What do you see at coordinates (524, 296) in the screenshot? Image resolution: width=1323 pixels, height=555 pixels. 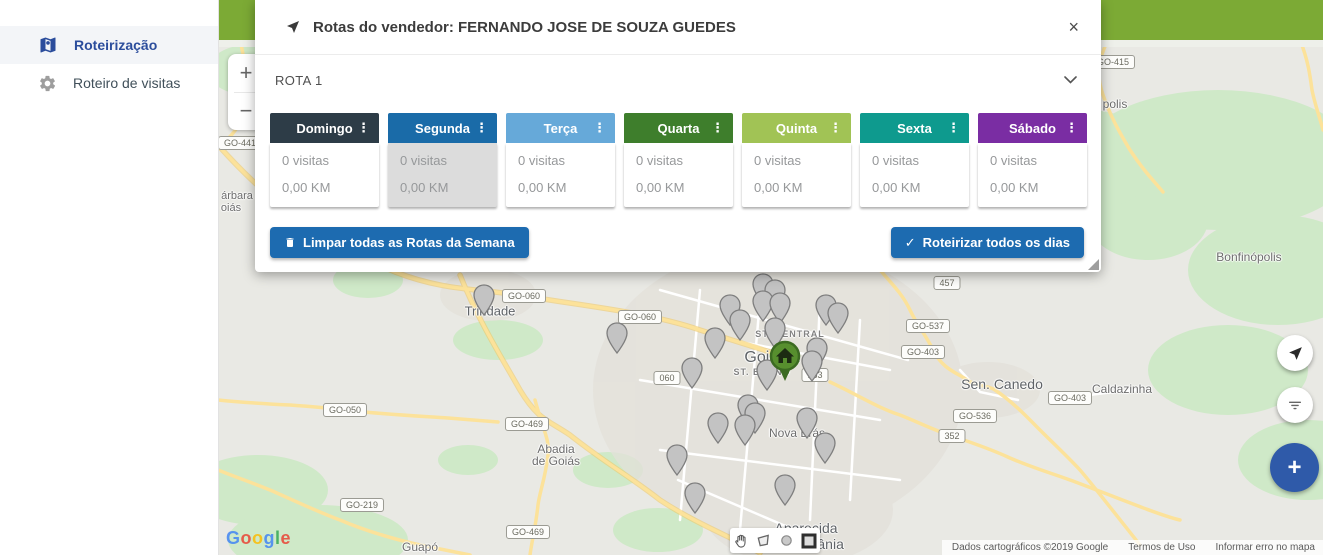 I see `road-shield: GO-060` at bounding box center [524, 296].